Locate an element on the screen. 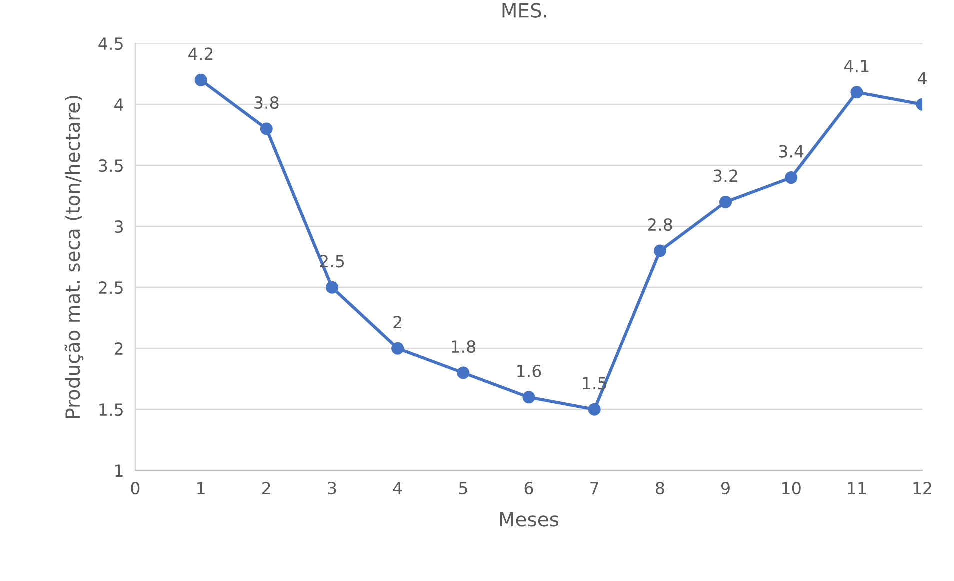 The image size is (954, 581). y-tick-label: 3.5 is located at coordinates (111, 166).